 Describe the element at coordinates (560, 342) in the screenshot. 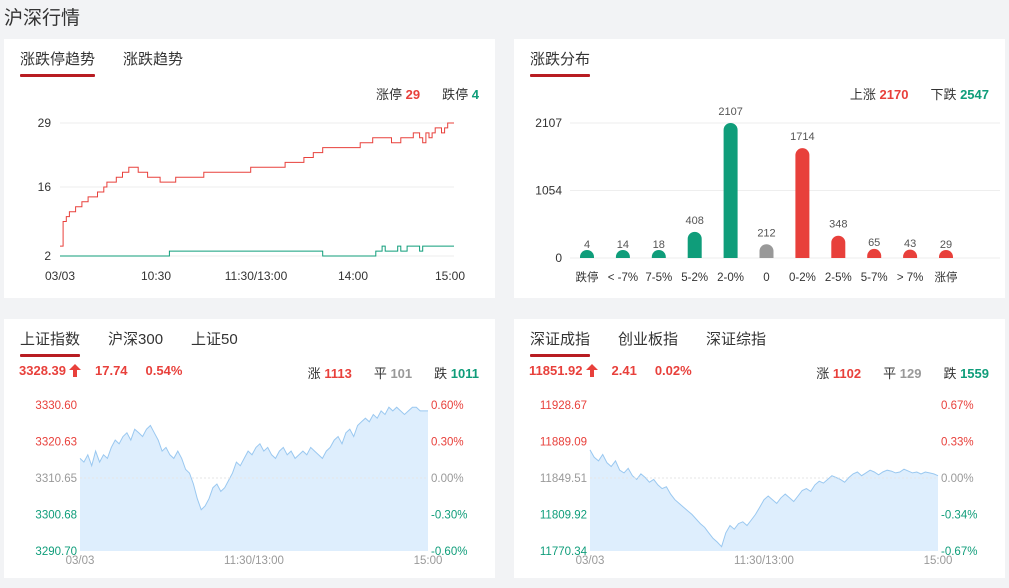

I see `tab-sz-component: 深证成指` at that location.